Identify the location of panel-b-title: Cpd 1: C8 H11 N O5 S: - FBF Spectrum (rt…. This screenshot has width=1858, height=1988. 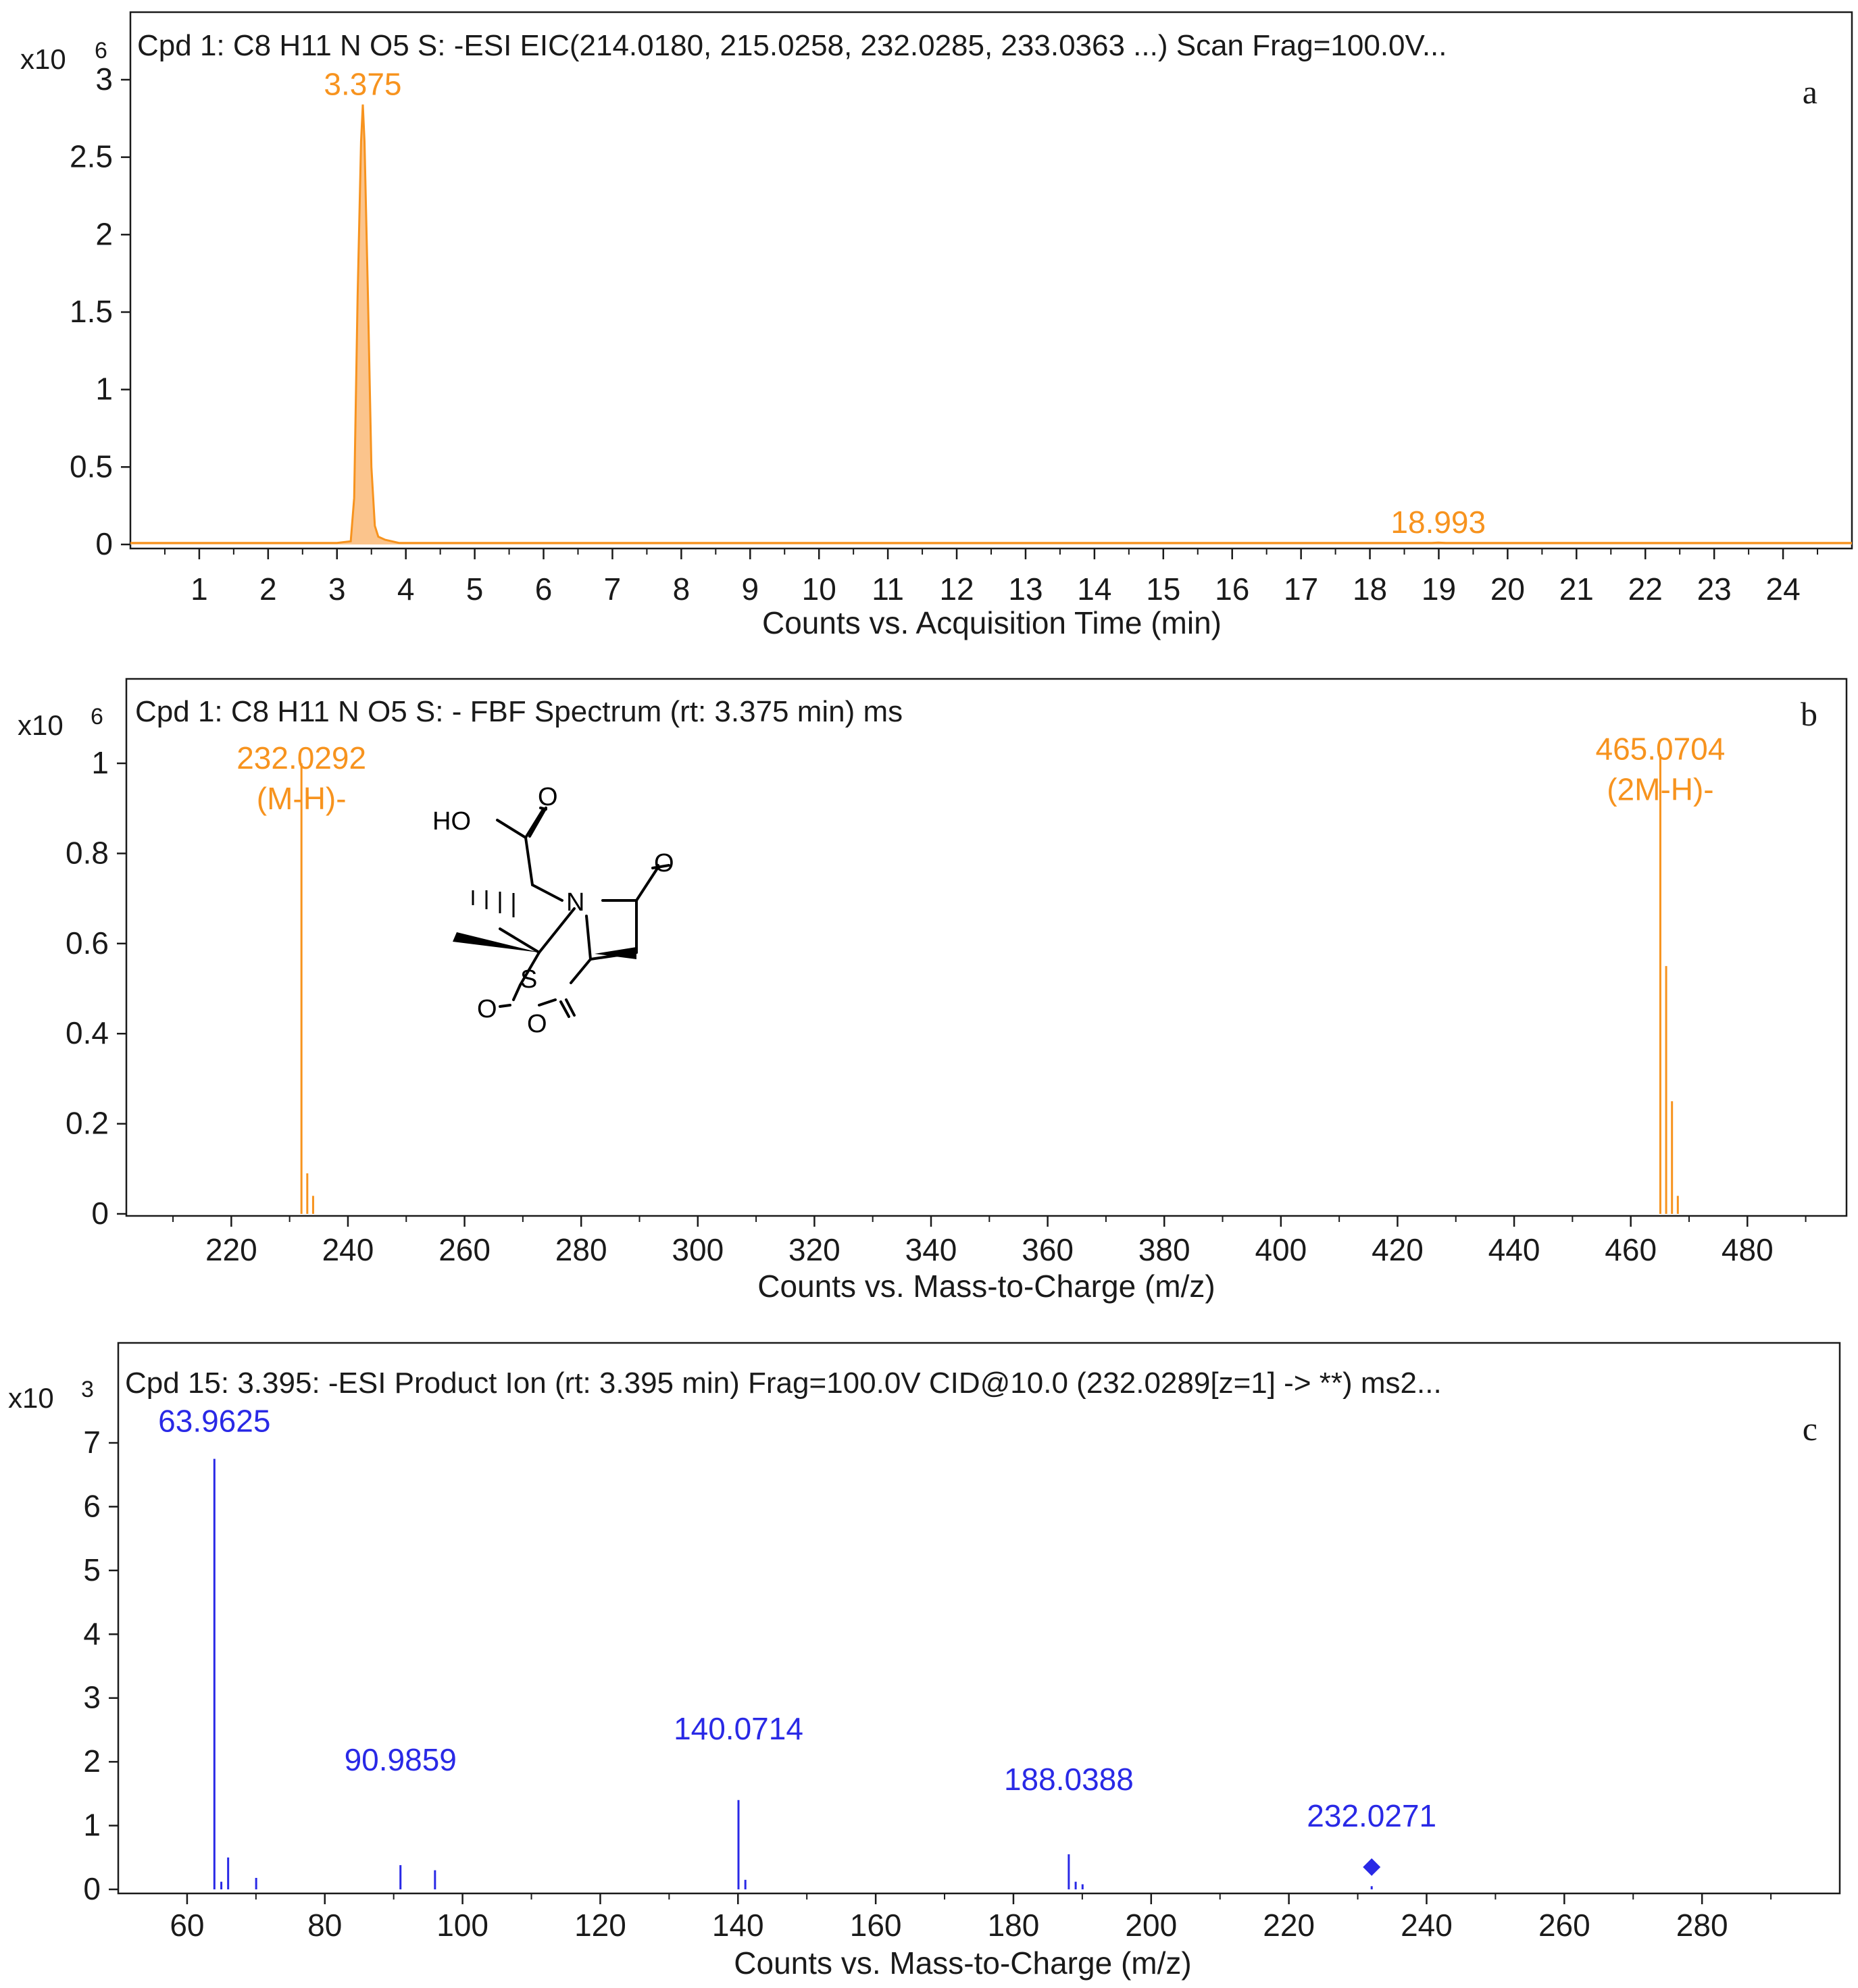
(519, 711).